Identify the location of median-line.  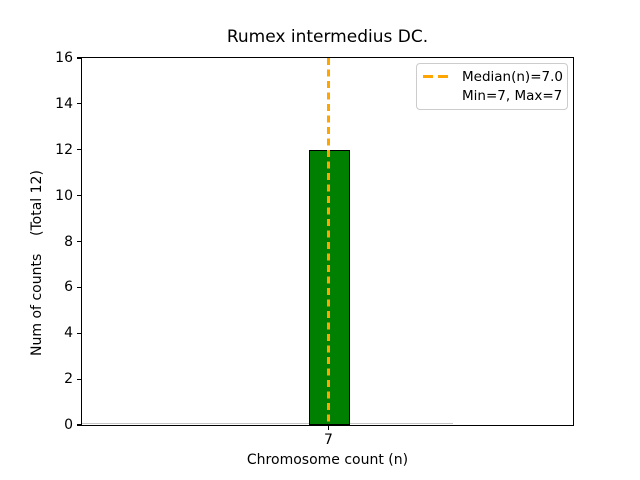
(328, 241).